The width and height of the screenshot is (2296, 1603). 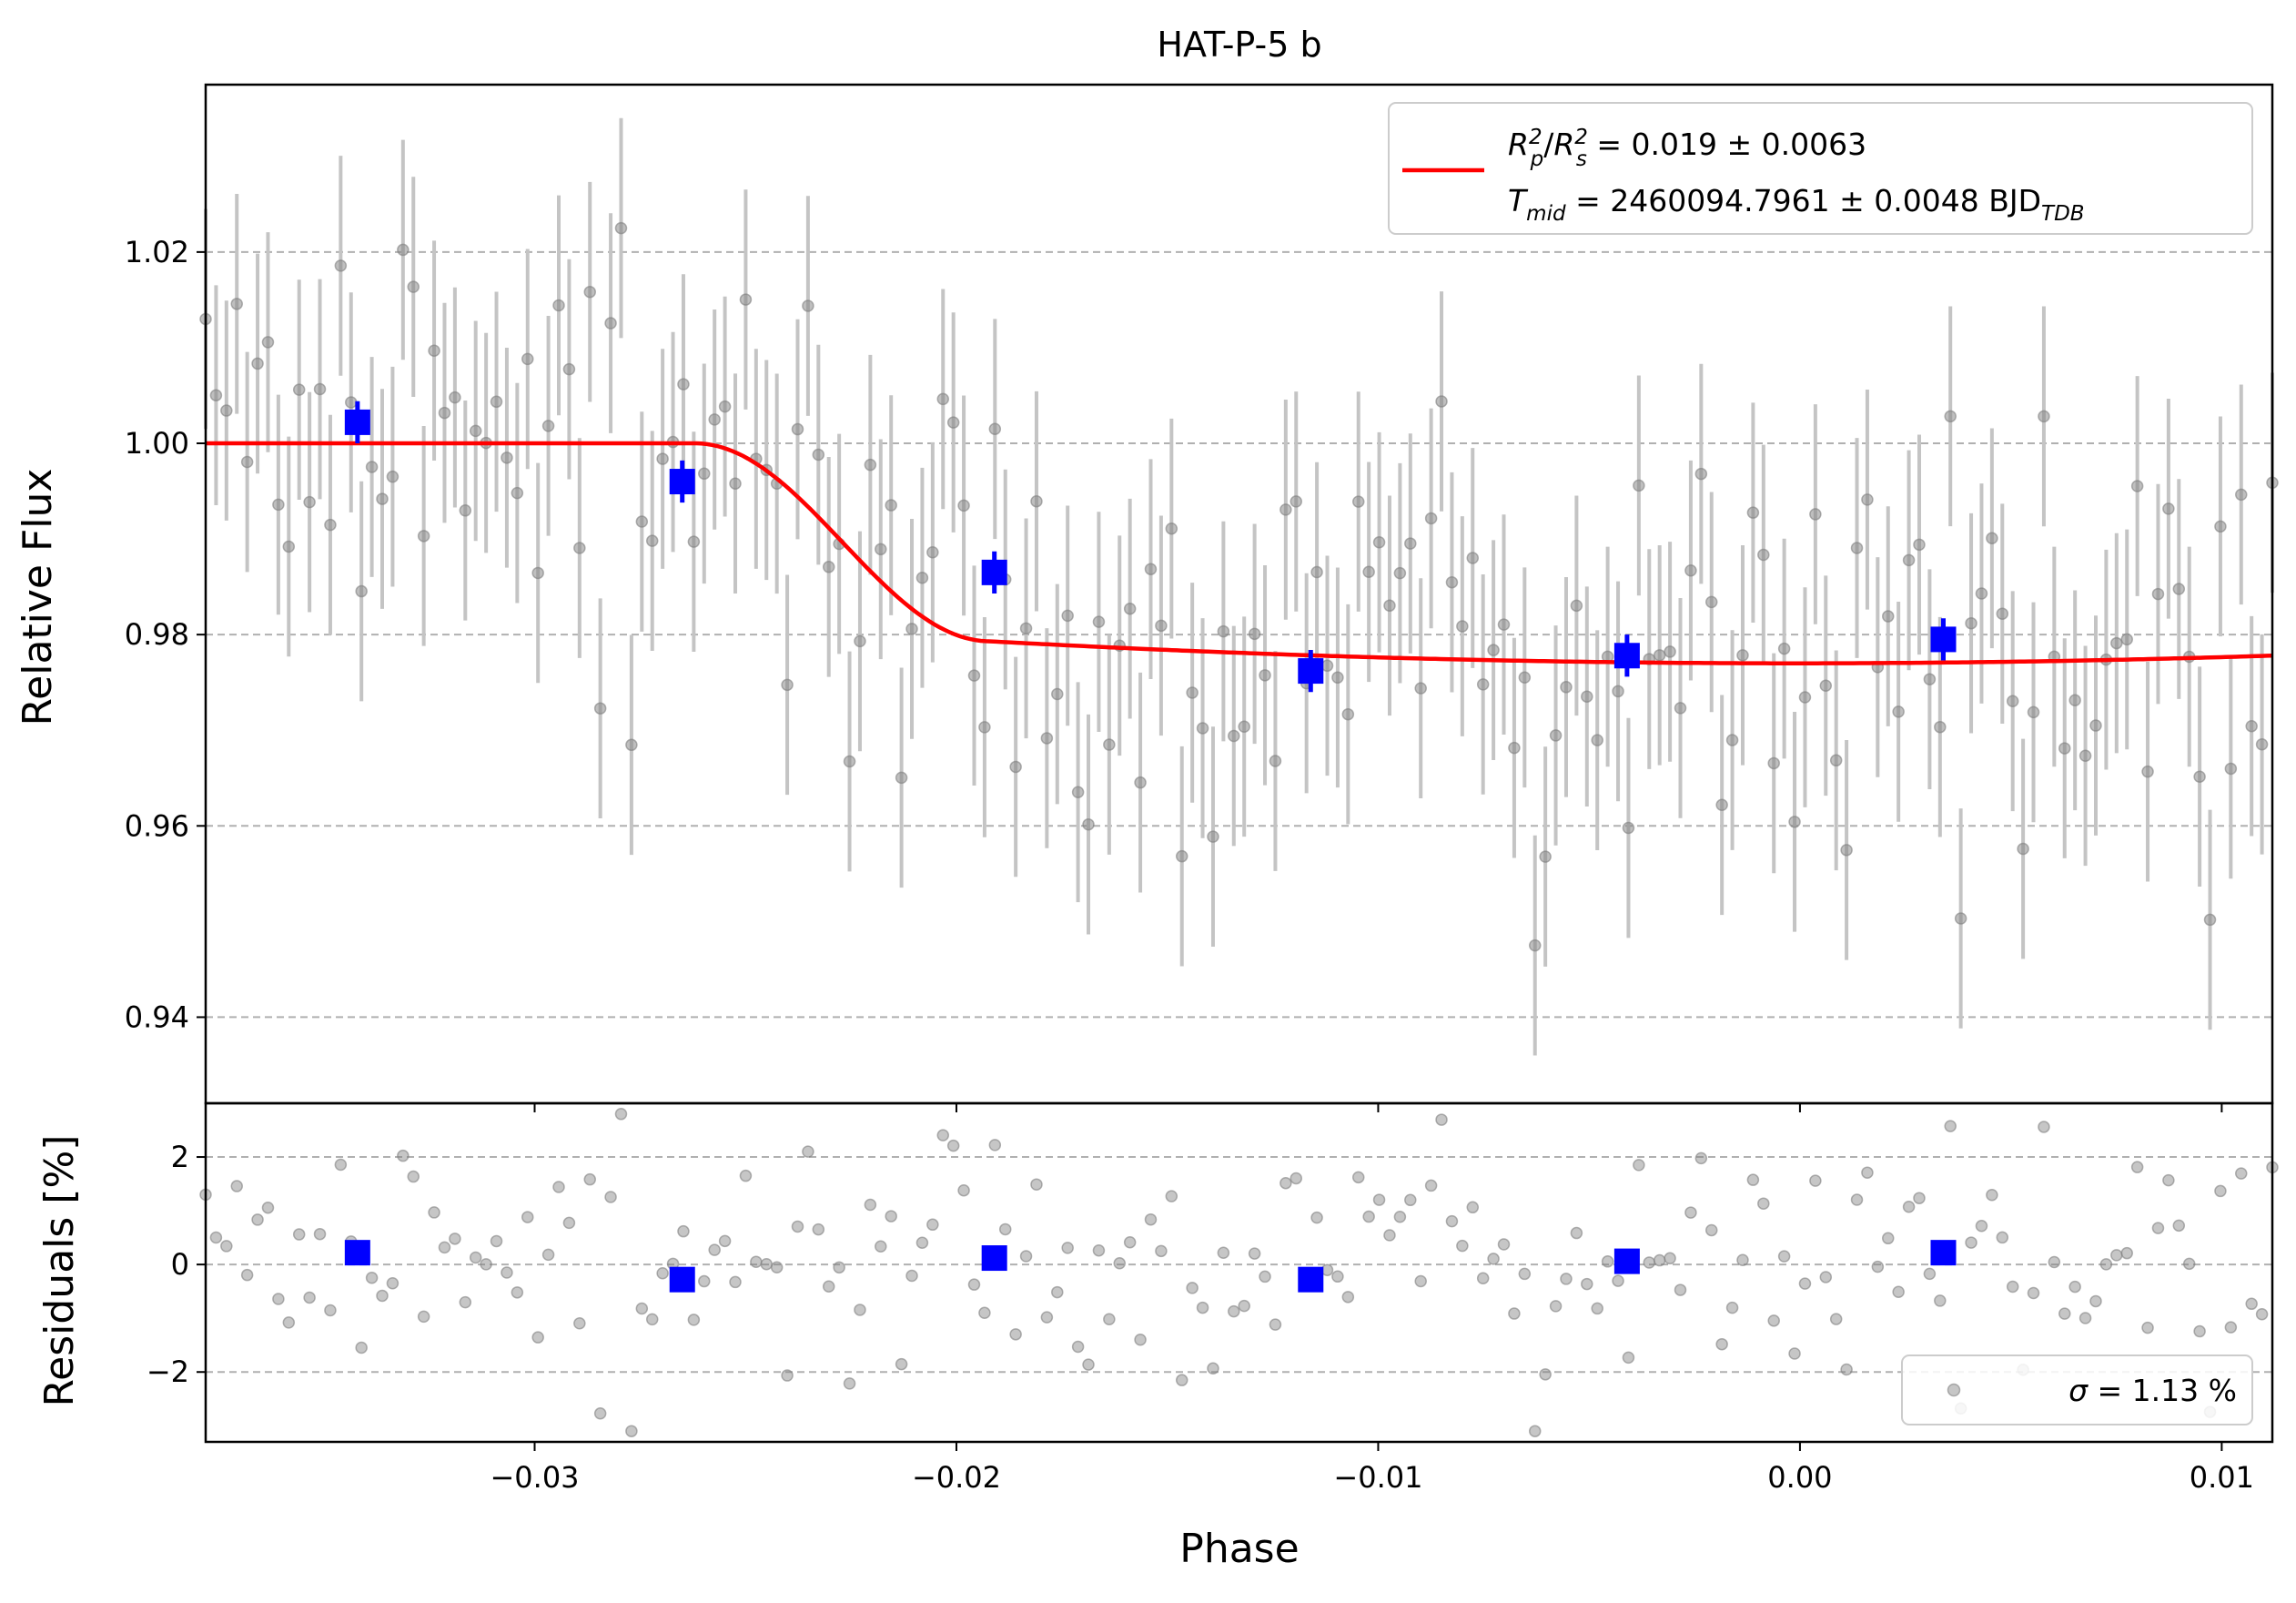 What do you see at coordinates (1944, 1253) in the screenshot?
I see `binned-residual-point` at bounding box center [1944, 1253].